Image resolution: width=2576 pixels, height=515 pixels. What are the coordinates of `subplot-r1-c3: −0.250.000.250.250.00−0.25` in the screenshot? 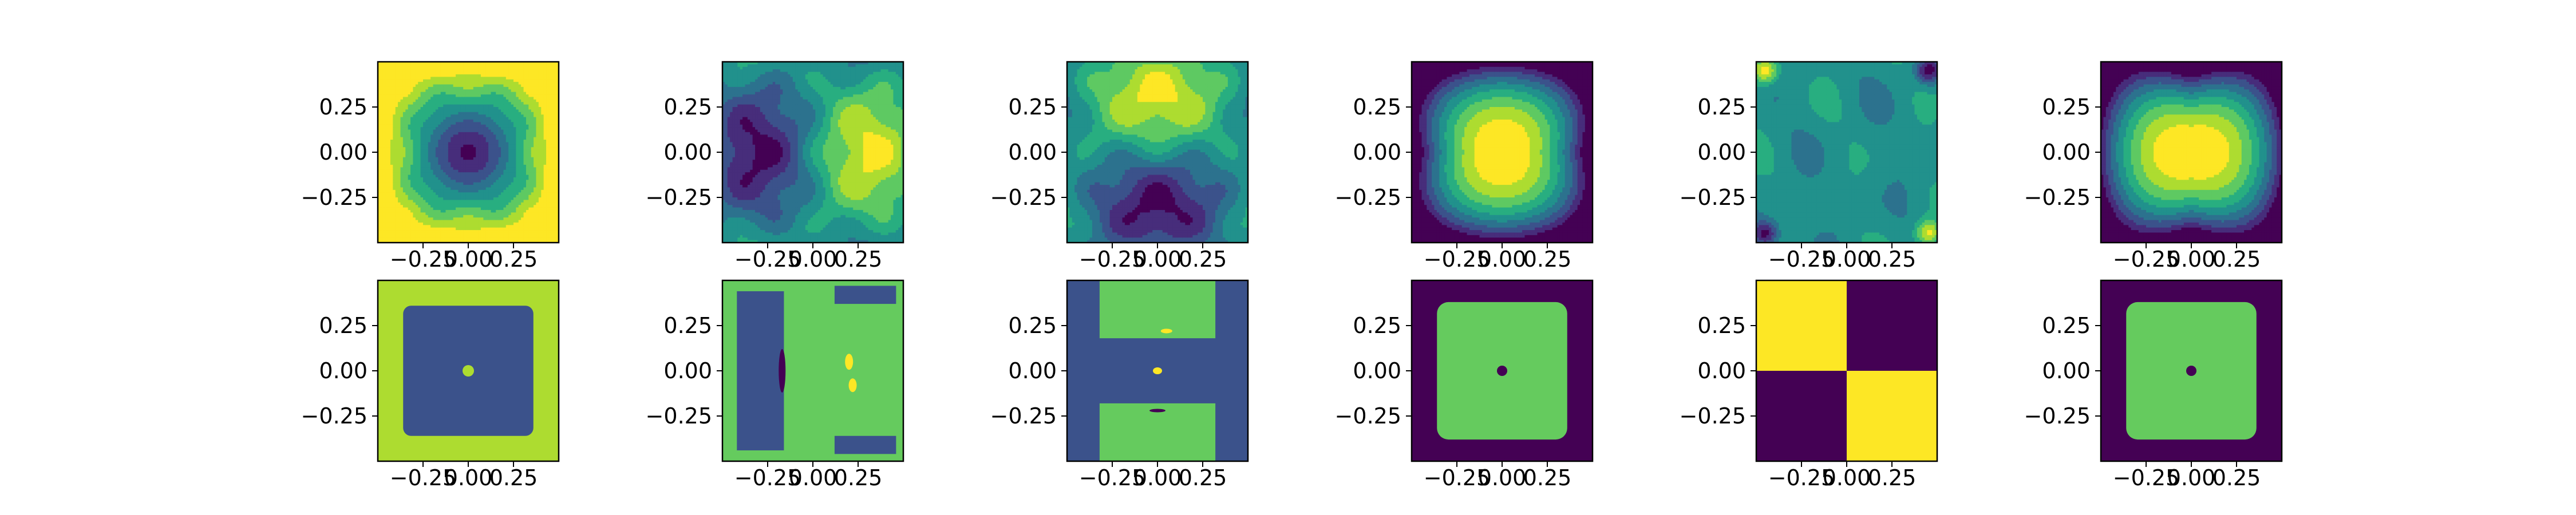 It's located at (1119, 166).